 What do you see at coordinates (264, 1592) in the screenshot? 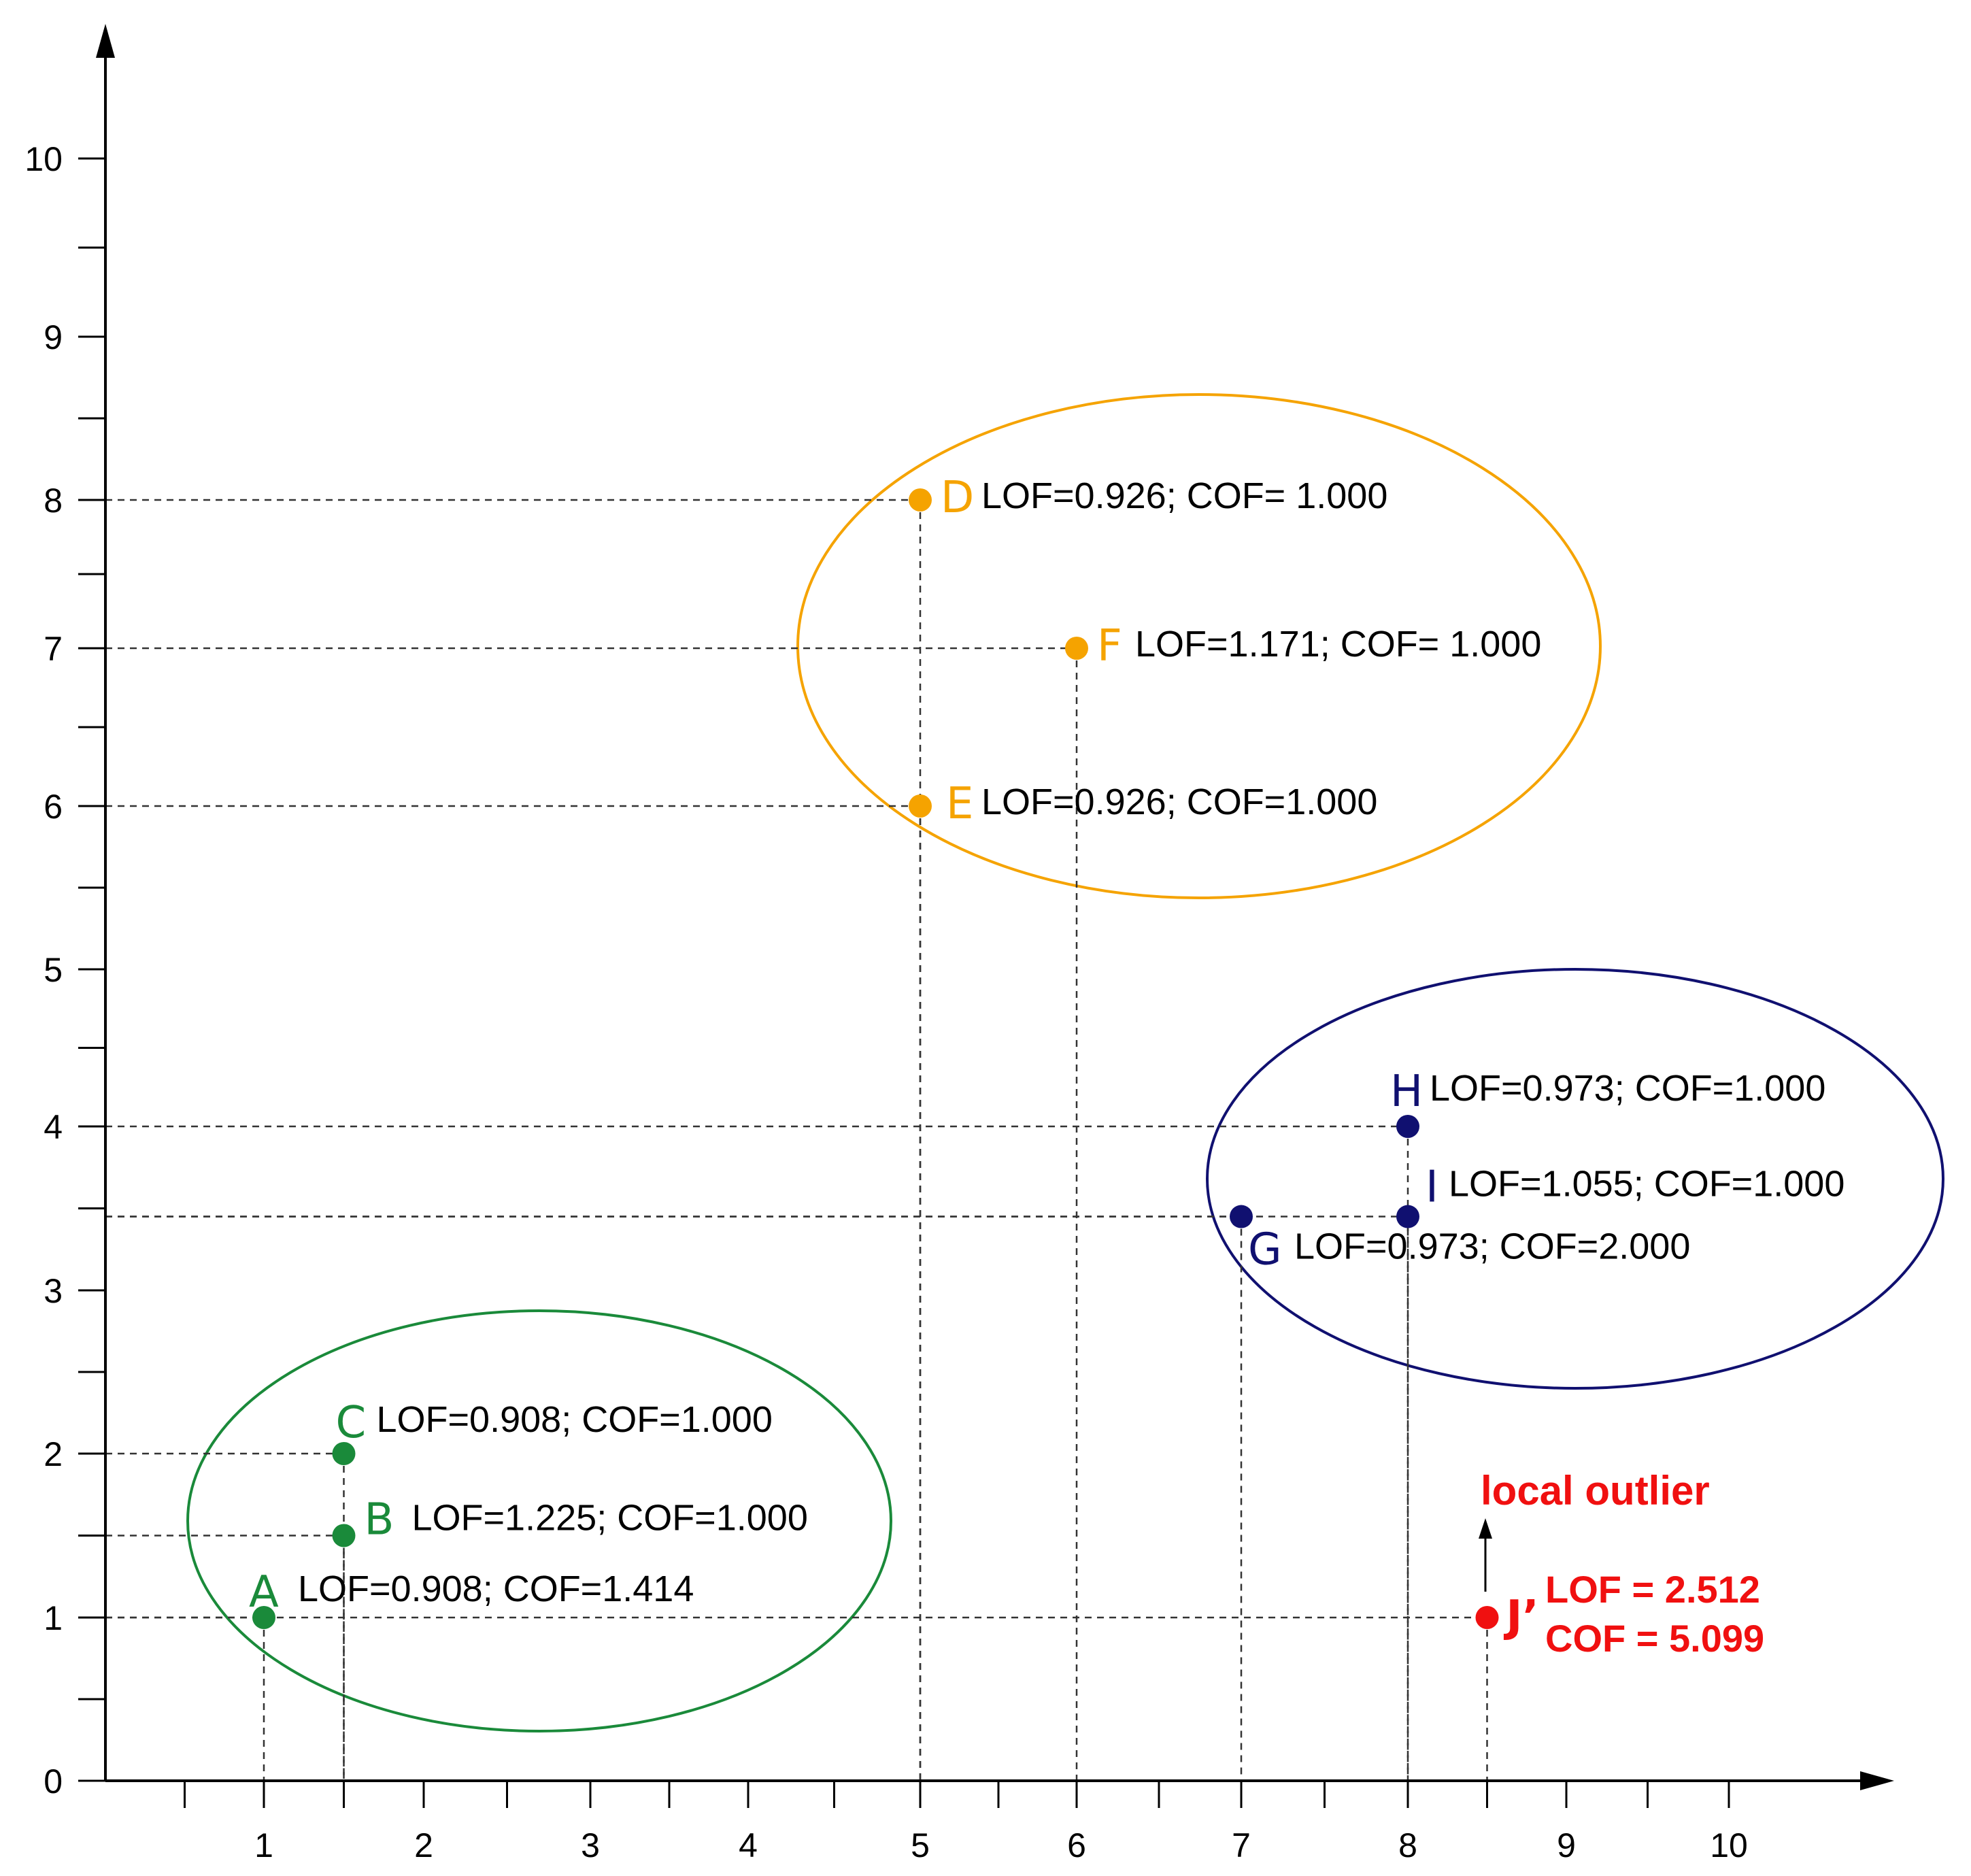
I see `point-label: A` at bounding box center [264, 1592].